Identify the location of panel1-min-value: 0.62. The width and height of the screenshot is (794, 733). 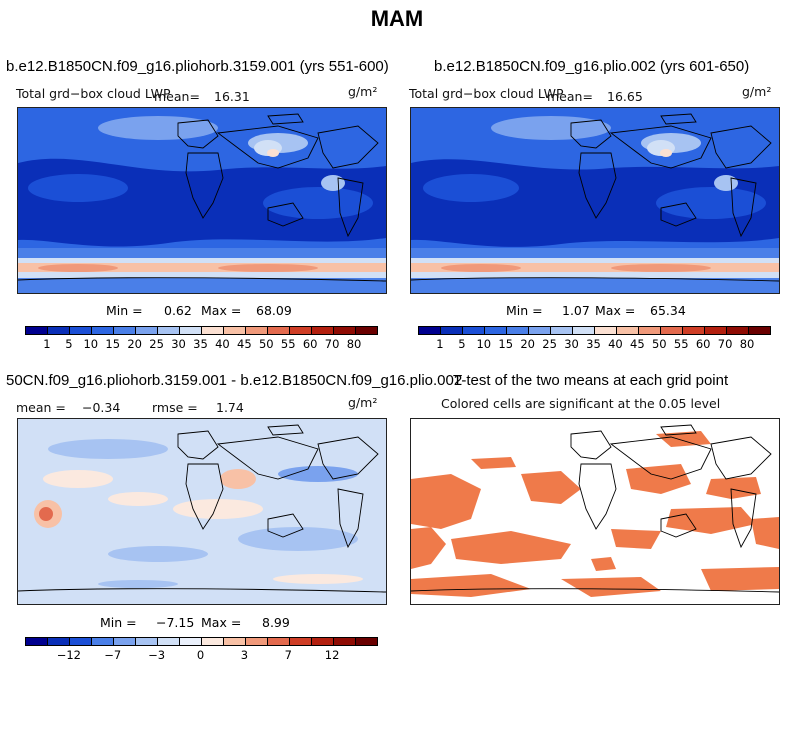
(178, 310).